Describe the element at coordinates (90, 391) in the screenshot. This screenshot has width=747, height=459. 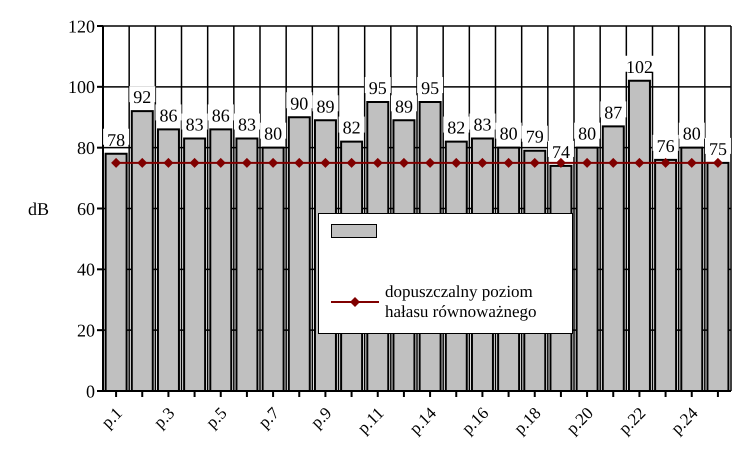
I see `y-tick-label: 0` at that location.